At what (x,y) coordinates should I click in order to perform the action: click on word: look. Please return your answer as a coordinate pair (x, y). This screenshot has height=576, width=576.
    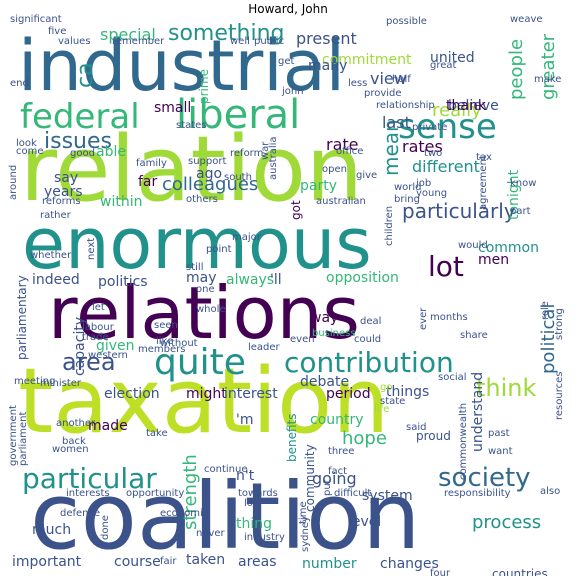
    Looking at the image, I should click on (26, 143).